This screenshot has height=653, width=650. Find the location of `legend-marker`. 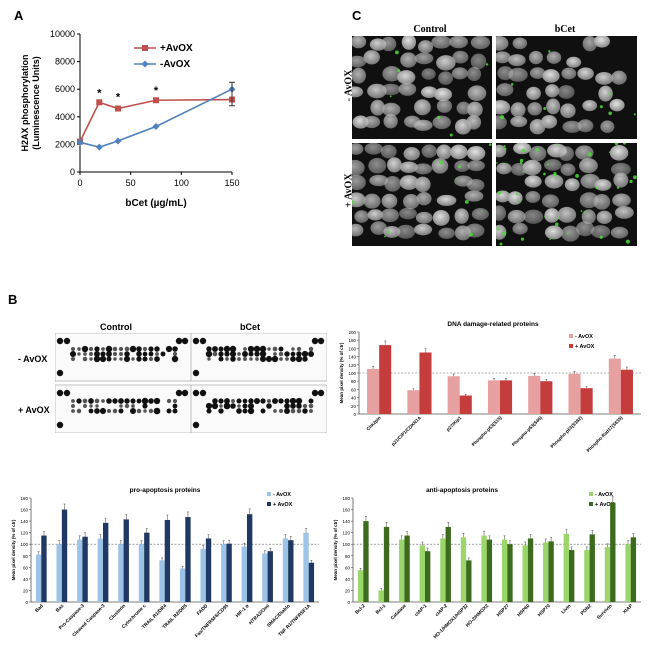

legend-marker is located at coordinates (145, 48).